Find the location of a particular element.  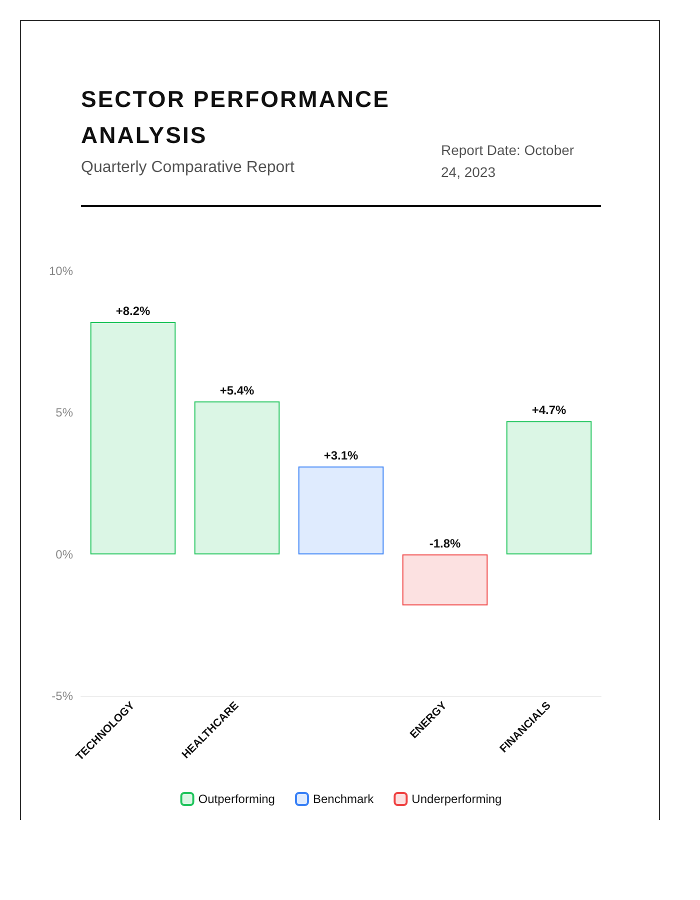

y-tick-label: -5% is located at coordinates (63, 696).